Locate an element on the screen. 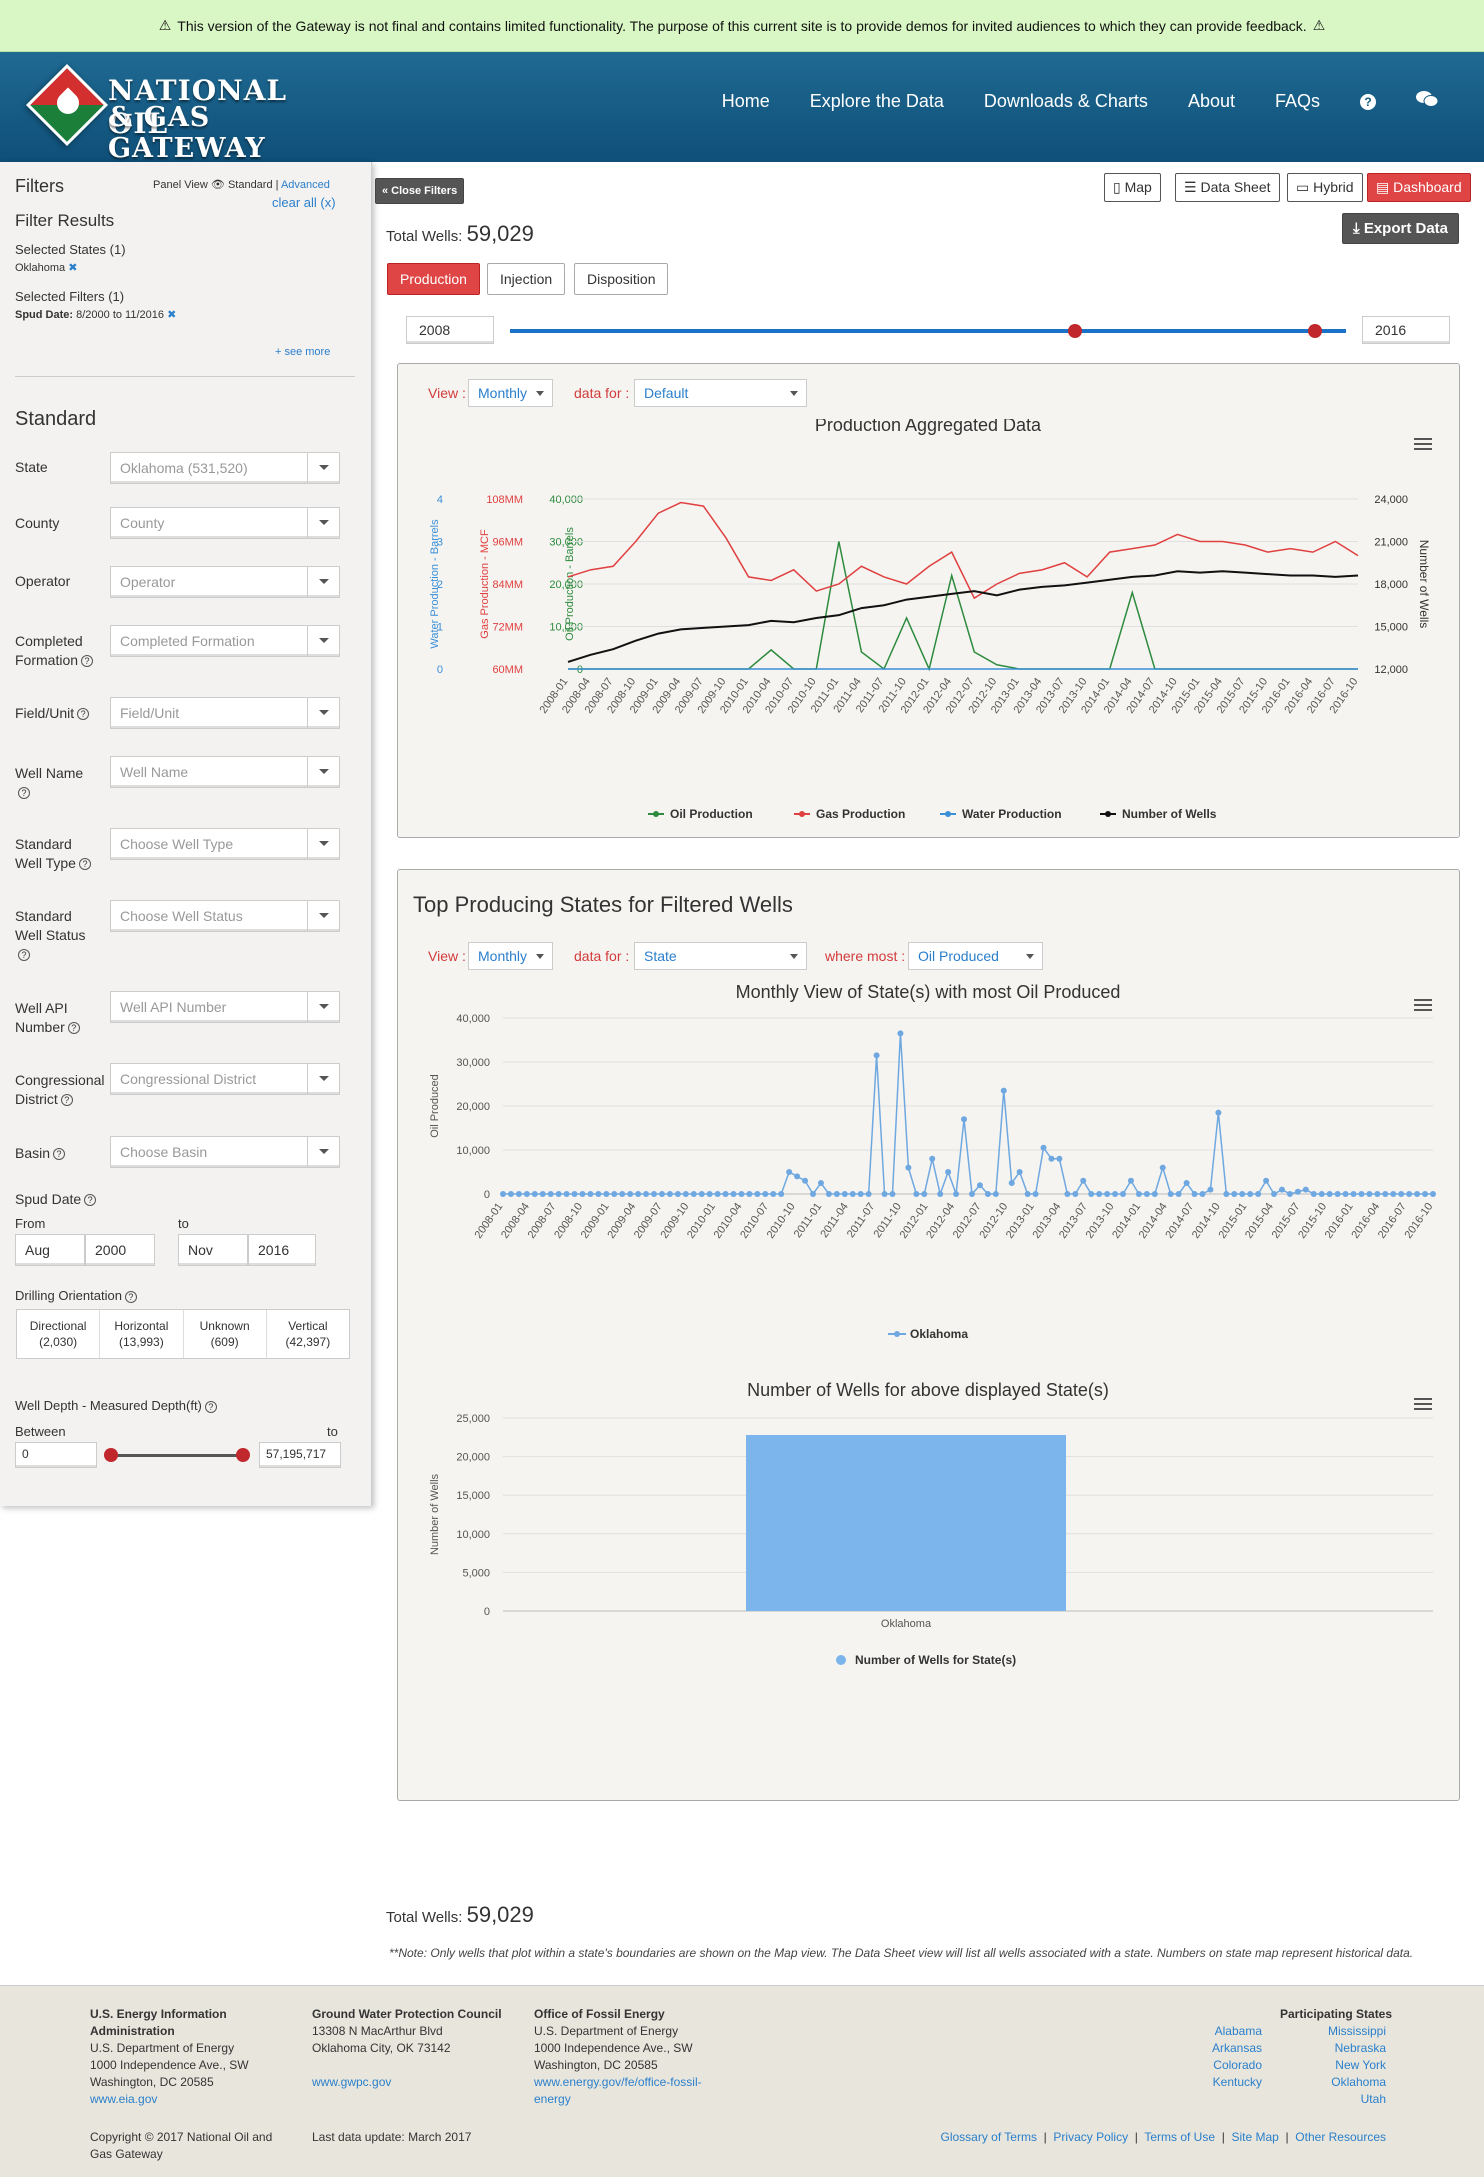 The image size is (1484, 2177). fe-link: www.energy.gov/fe/office-fossil-energy is located at coordinates (618, 2090).